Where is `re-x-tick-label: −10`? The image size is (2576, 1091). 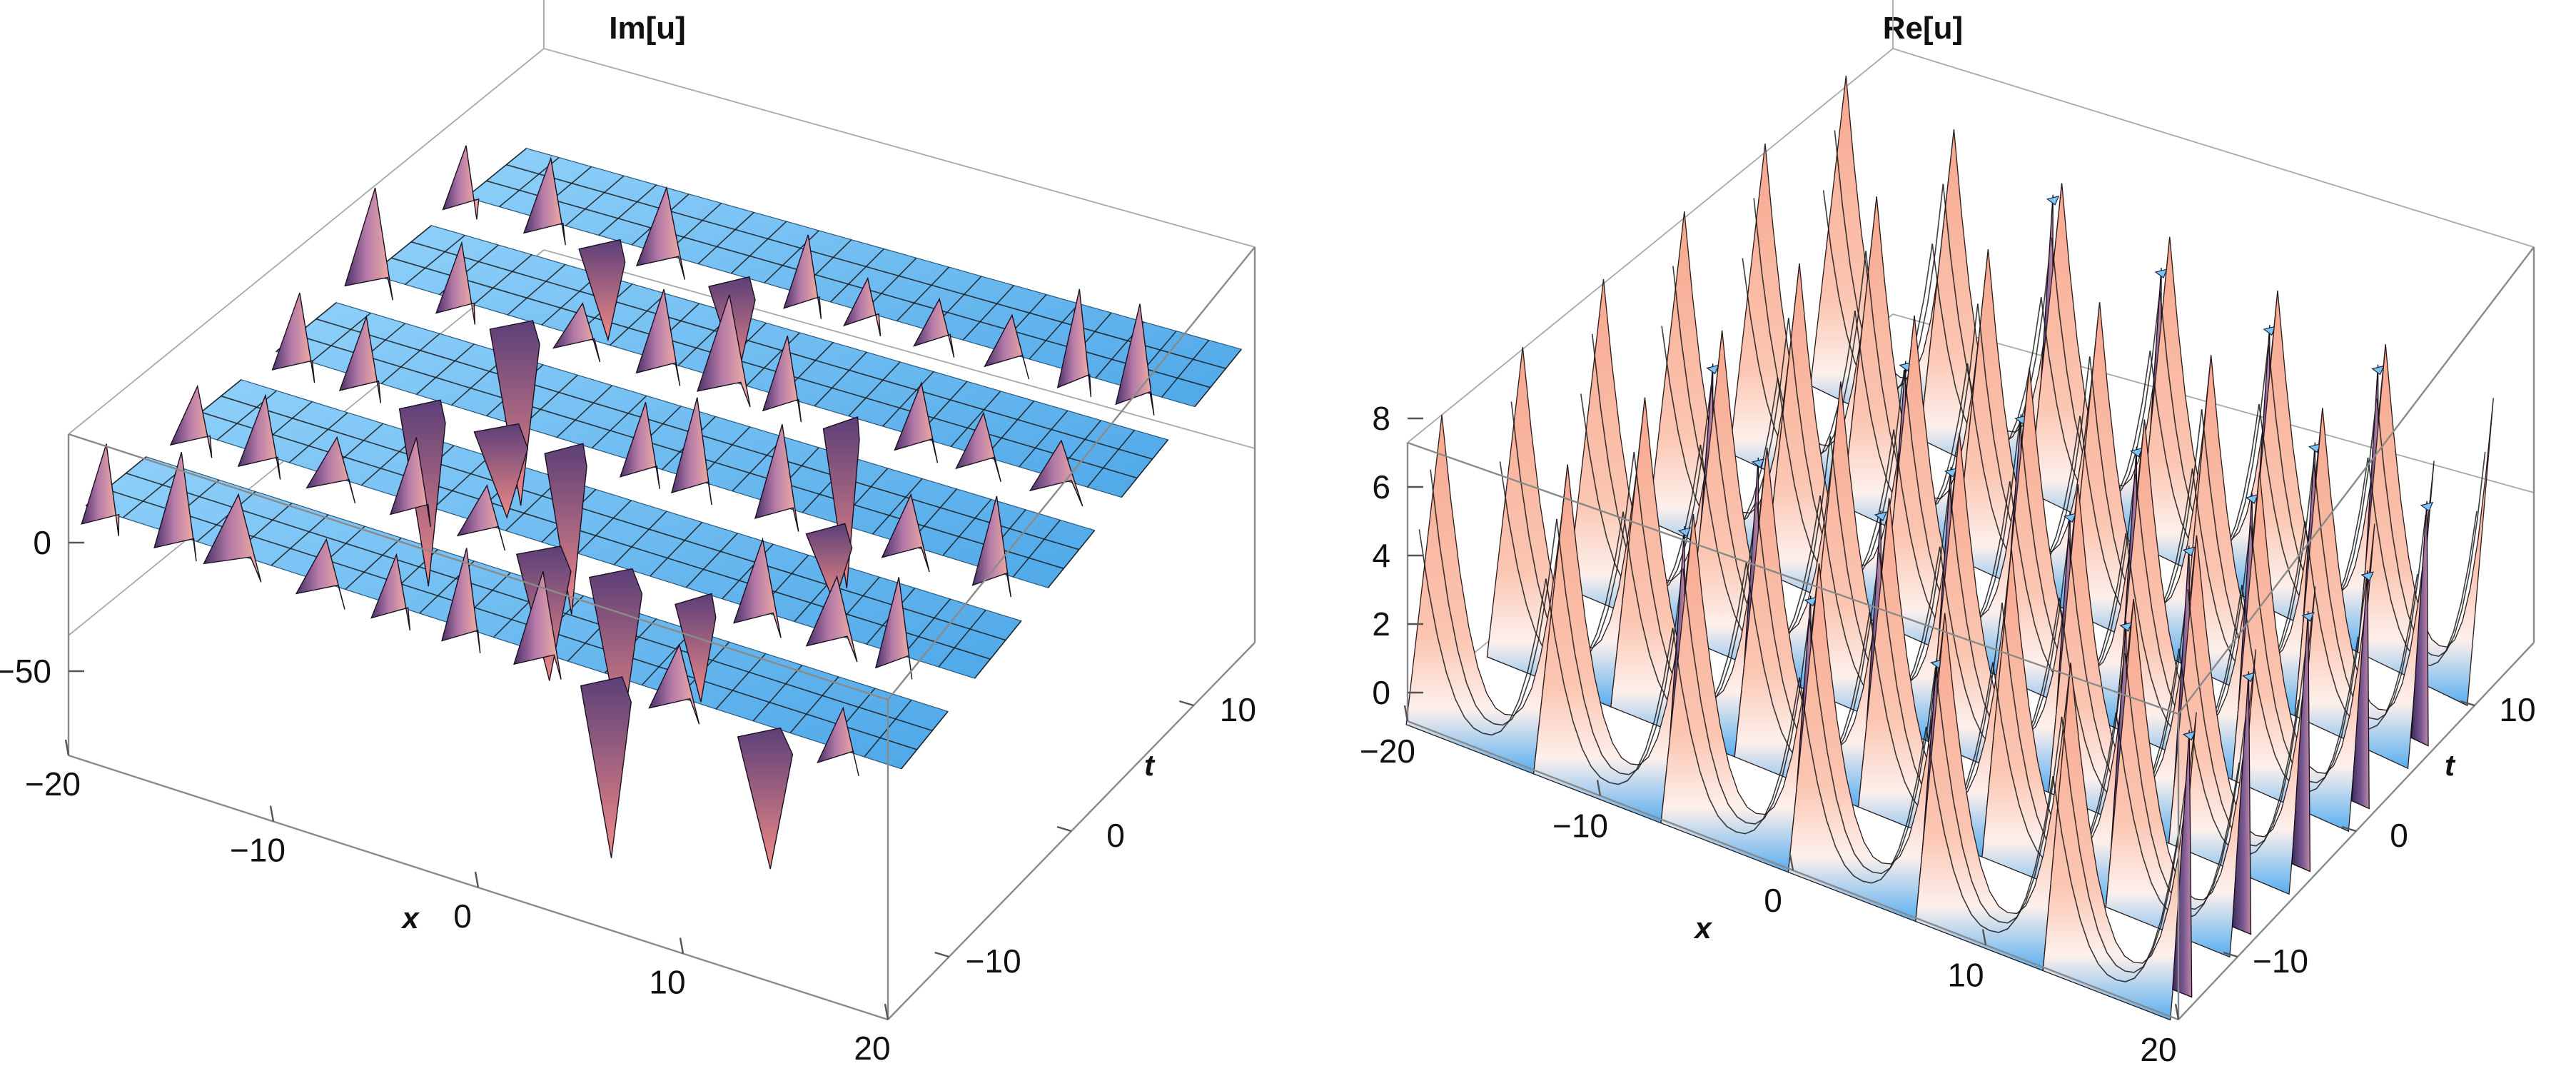 re-x-tick-label: −10 is located at coordinates (1580, 827).